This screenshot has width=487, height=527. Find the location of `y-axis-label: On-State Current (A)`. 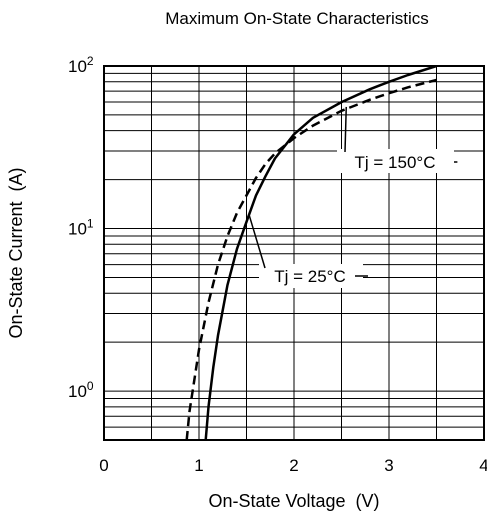

y-axis-label: On-State Current (A) is located at coordinates (16, 252).